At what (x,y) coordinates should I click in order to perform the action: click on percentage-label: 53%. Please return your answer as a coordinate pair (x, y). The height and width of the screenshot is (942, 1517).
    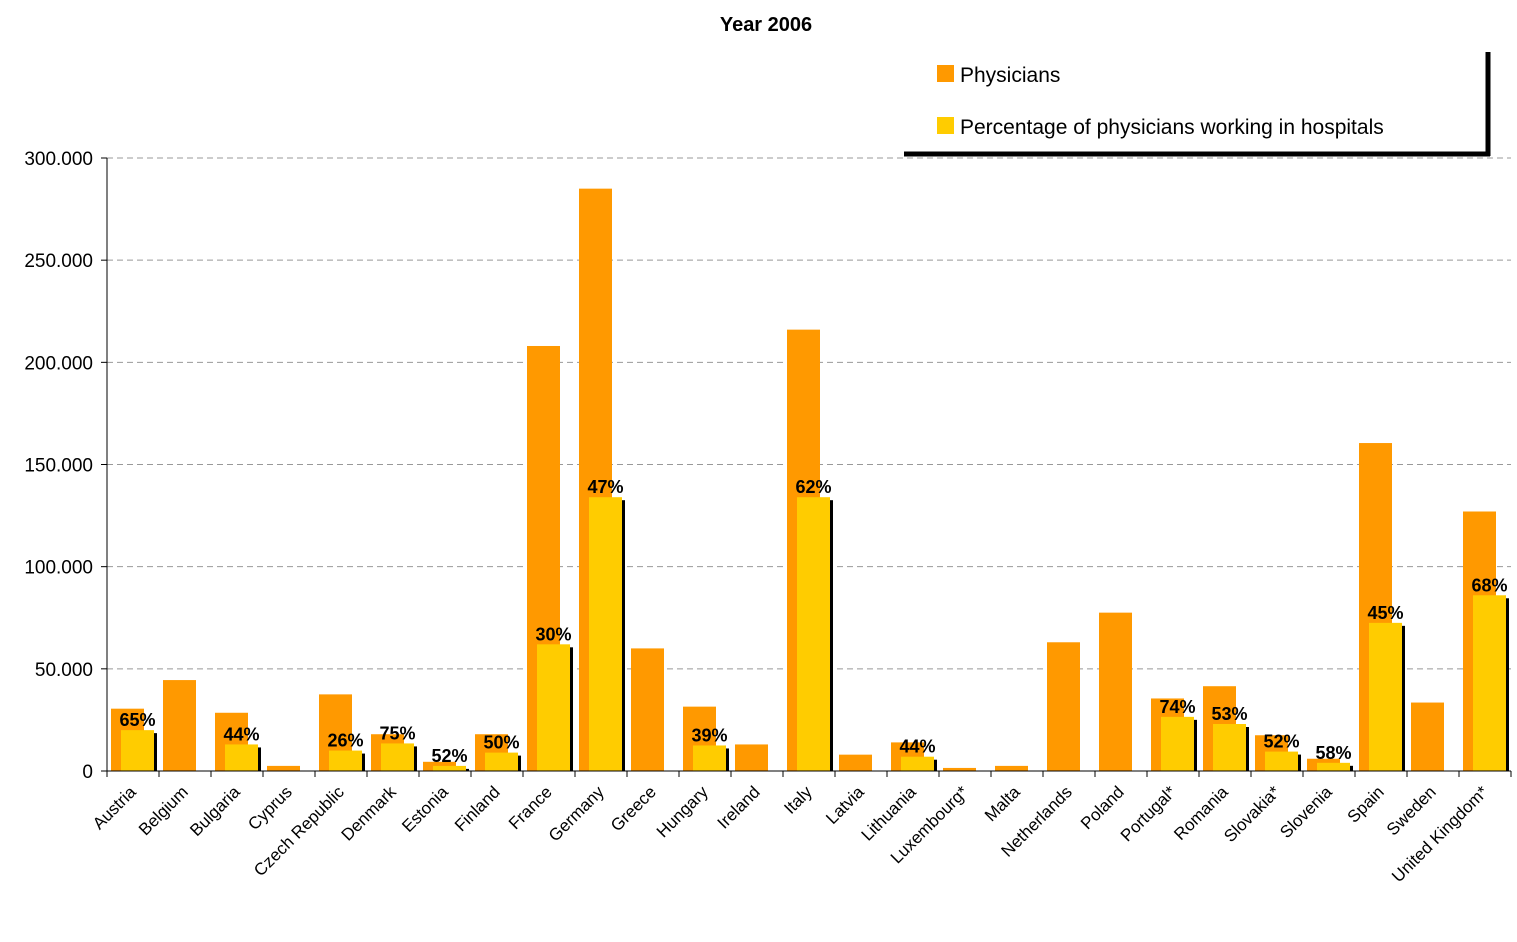
    Looking at the image, I should click on (1229, 714).